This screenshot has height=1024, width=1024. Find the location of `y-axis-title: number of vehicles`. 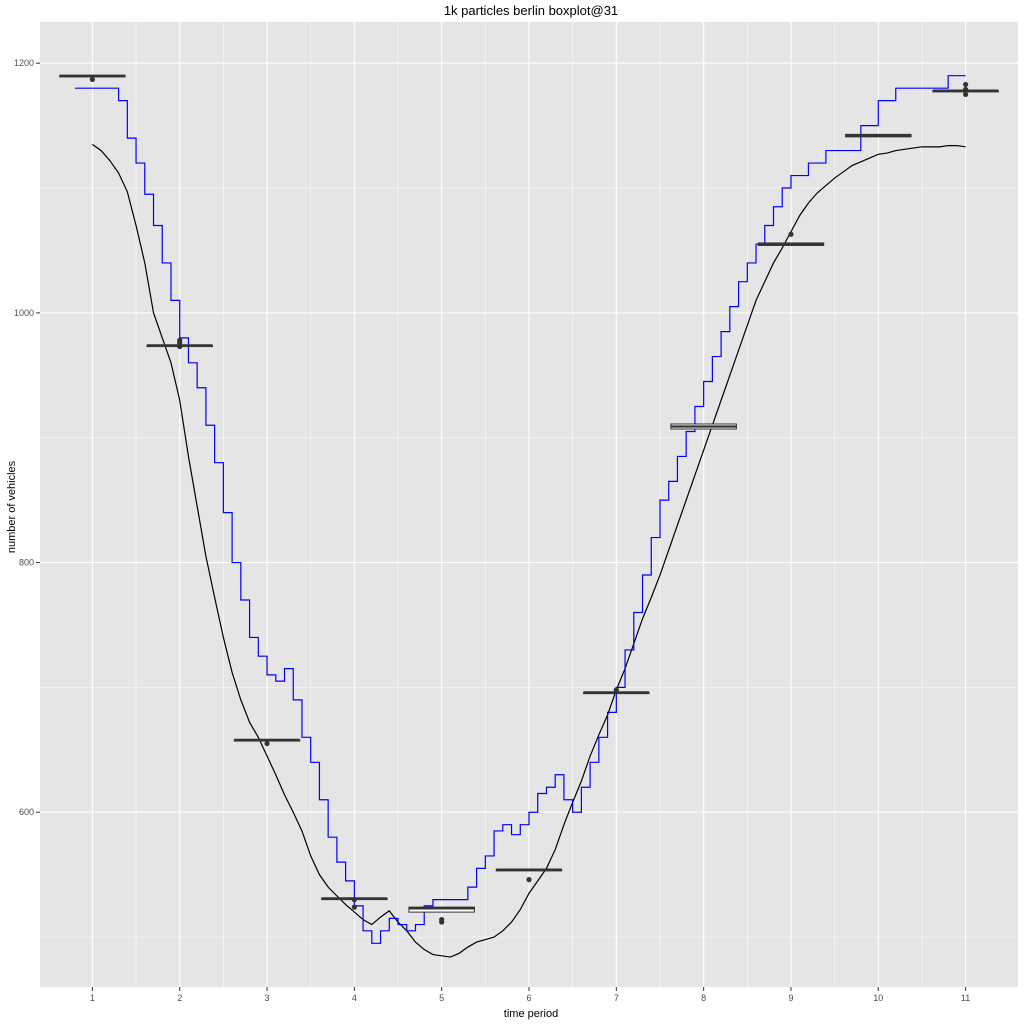

y-axis-title: number of vehicles is located at coordinates (12, 506).